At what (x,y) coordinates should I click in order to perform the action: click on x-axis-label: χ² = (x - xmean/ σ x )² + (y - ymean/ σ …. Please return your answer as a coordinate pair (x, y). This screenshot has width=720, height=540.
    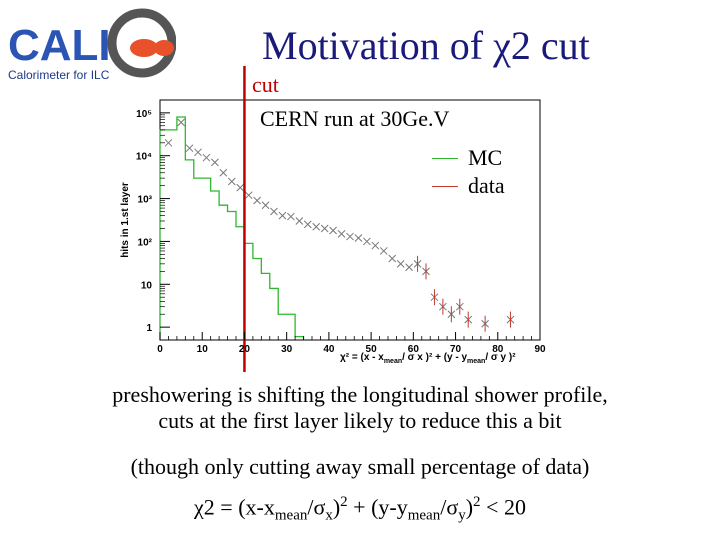
    Looking at the image, I should click on (428, 358).